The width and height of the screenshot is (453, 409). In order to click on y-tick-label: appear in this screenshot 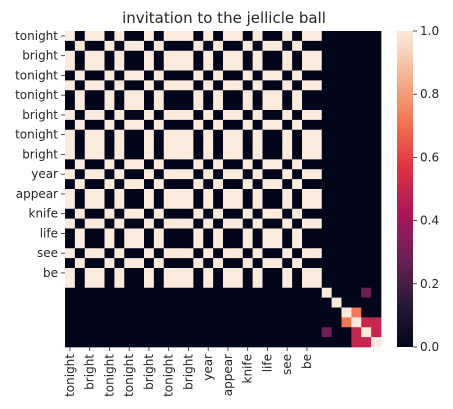, I will do `click(37, 194)`.